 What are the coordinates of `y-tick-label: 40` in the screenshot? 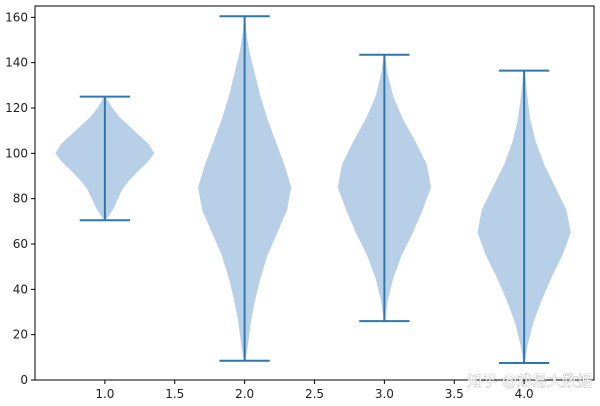 It's located at (20, 289).